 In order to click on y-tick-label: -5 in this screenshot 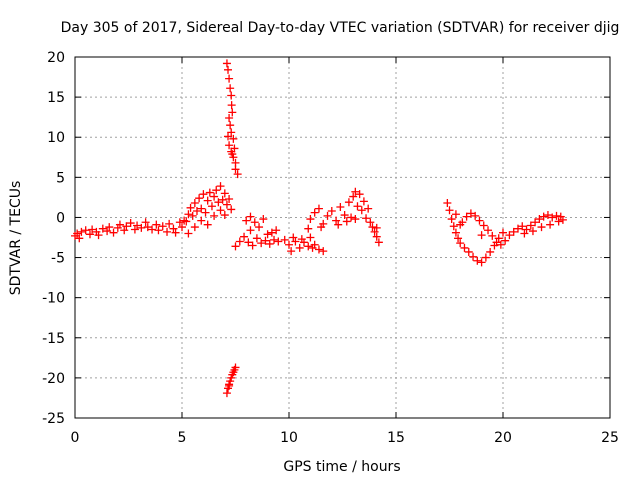, I will do `click(58, 259)`.